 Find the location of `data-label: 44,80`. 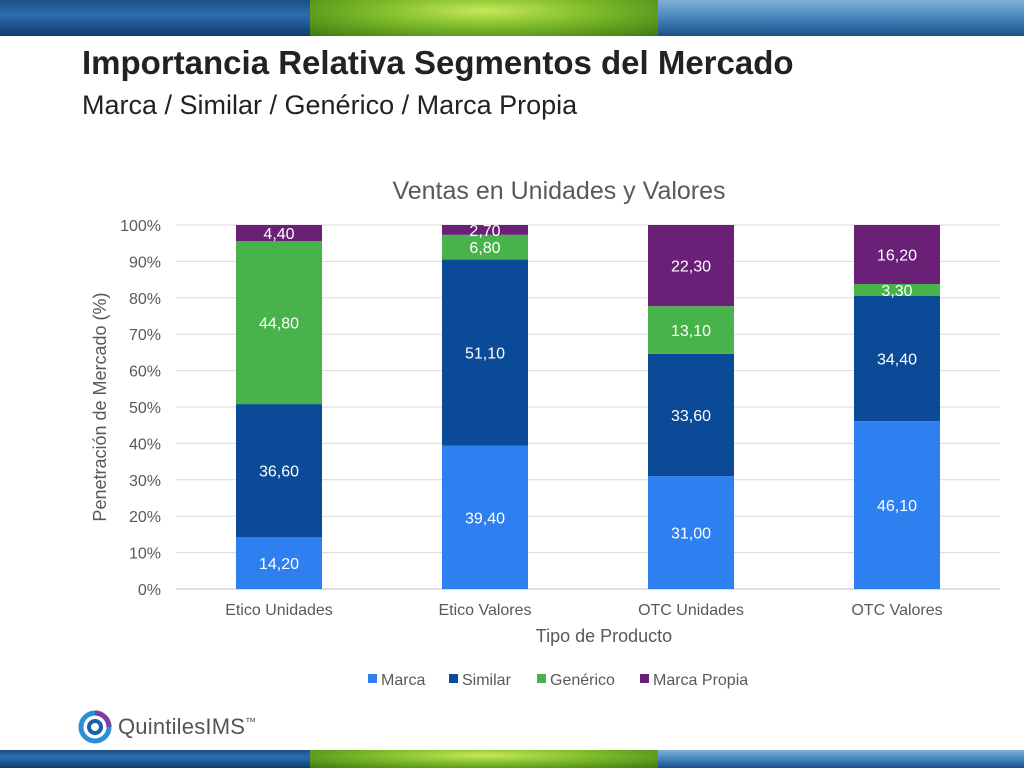

data-label: 44,80 is located at coordinates (279, 324).